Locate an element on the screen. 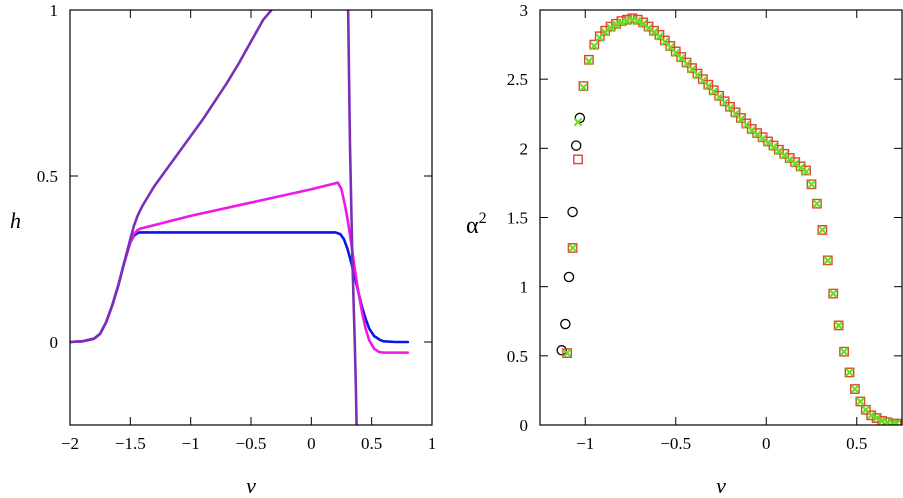  y-tick-label: 2.5 is located at coordinates (517, 79).